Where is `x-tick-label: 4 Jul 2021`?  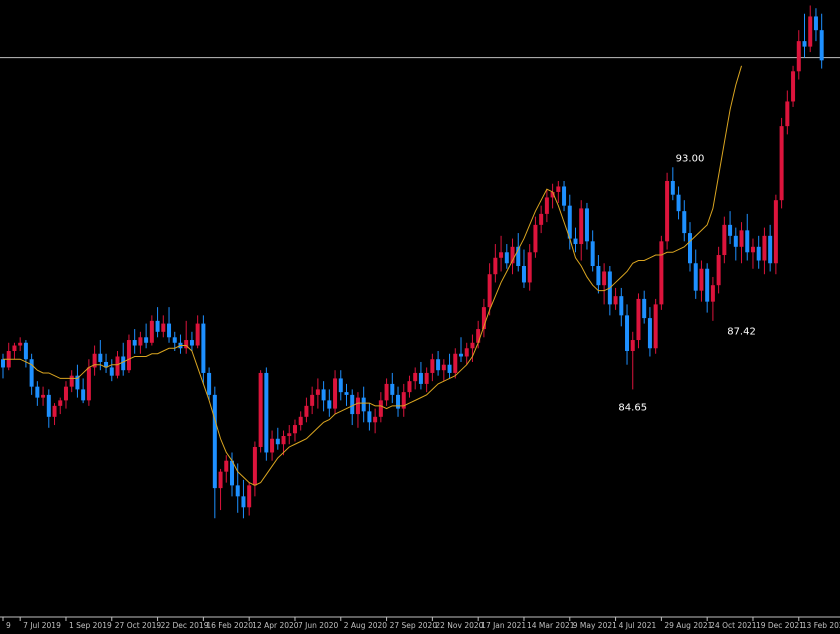 x-tick-label: 4 Jul 2021 is located at coordinates (638, 625).